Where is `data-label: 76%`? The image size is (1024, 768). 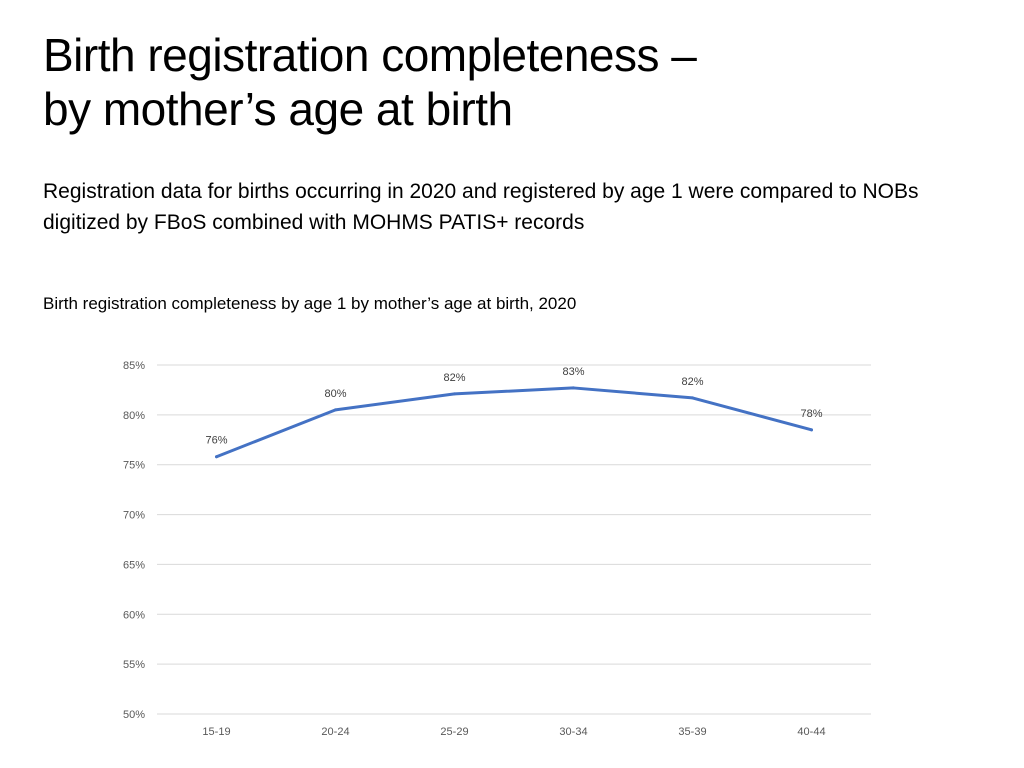 data-label: 76% is located at coordinates (216, 441).